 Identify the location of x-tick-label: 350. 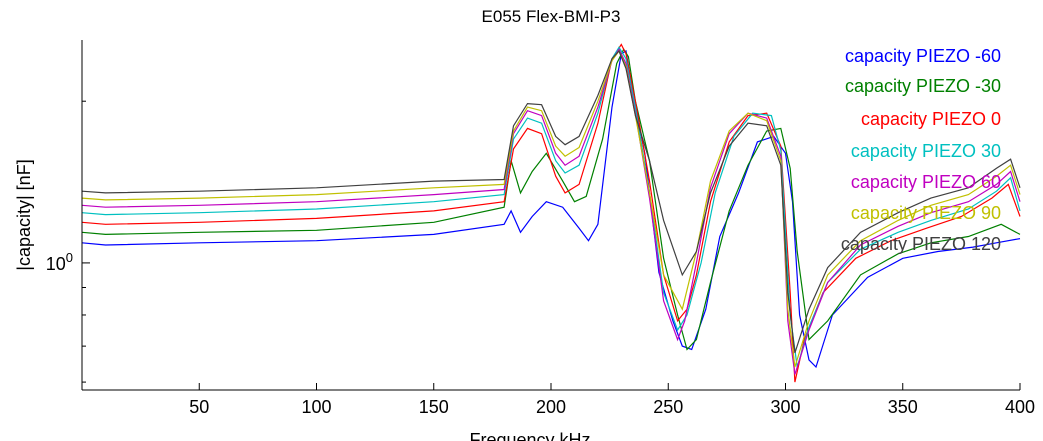
(903, 407).